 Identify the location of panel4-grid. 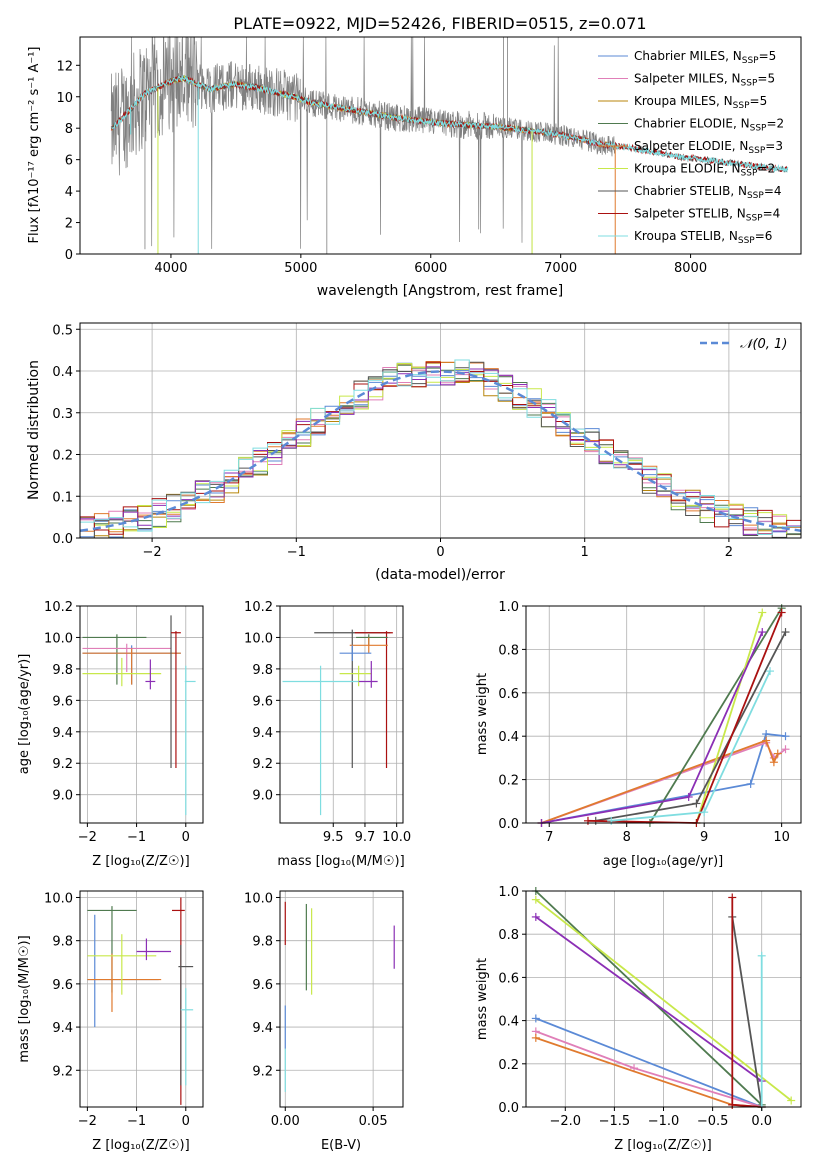
(341, 714).